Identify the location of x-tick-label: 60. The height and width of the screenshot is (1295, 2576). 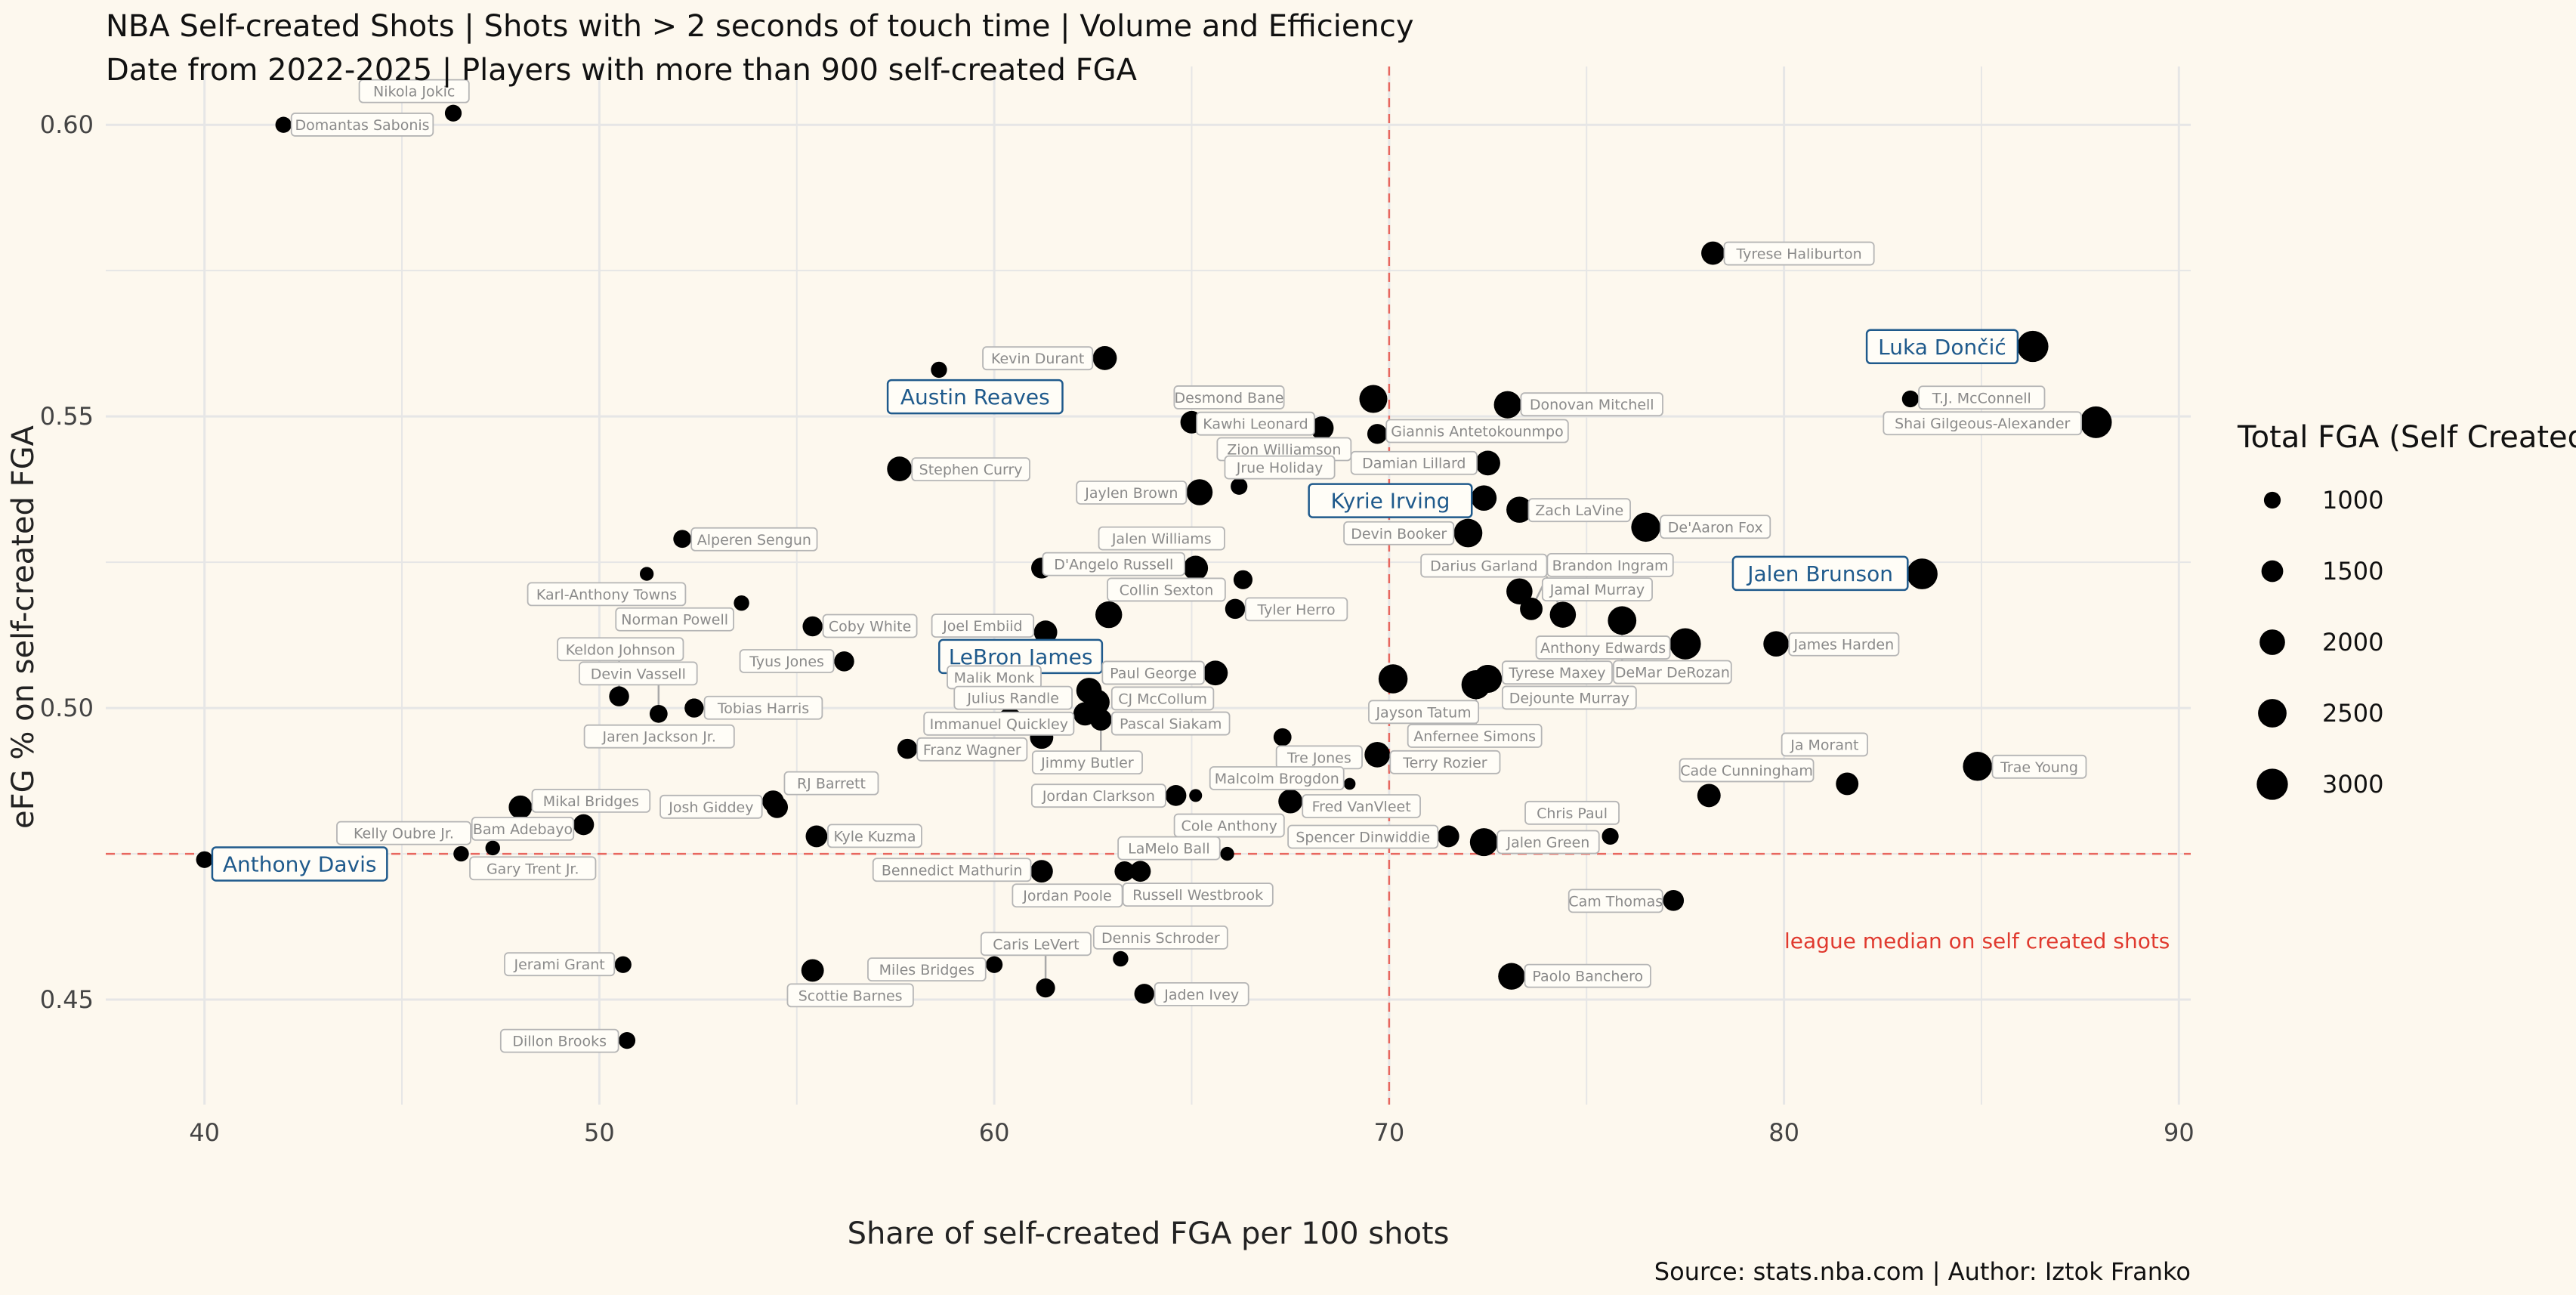
(994, 1132).